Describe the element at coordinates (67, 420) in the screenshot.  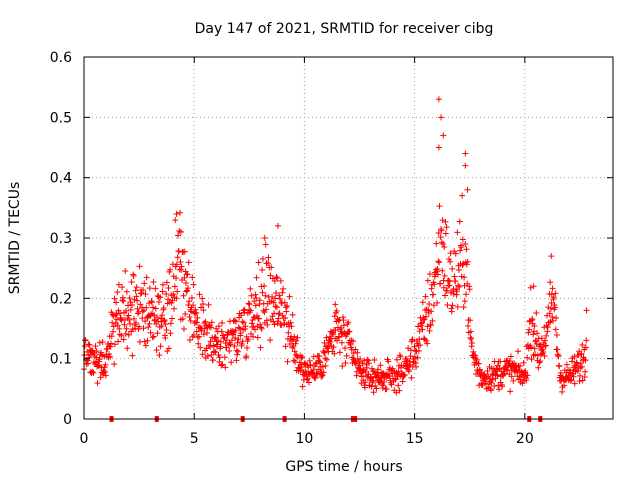
I see `y-tick-label: 0` at that location.